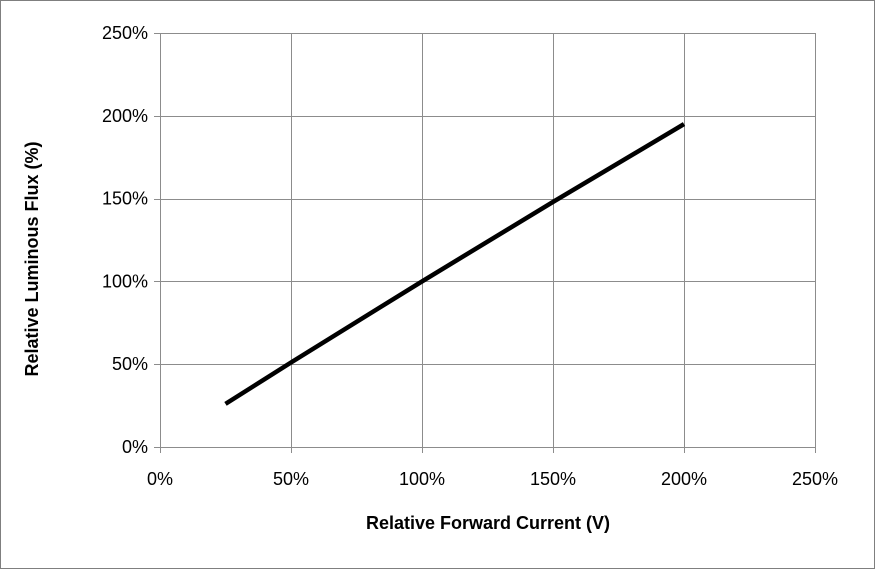 This screenshot has width=875, height=569. What do you see at coordinates (422, 479) in the screenshot?
I see `x-tick-label: 100%` at bounding box center [422, 479].